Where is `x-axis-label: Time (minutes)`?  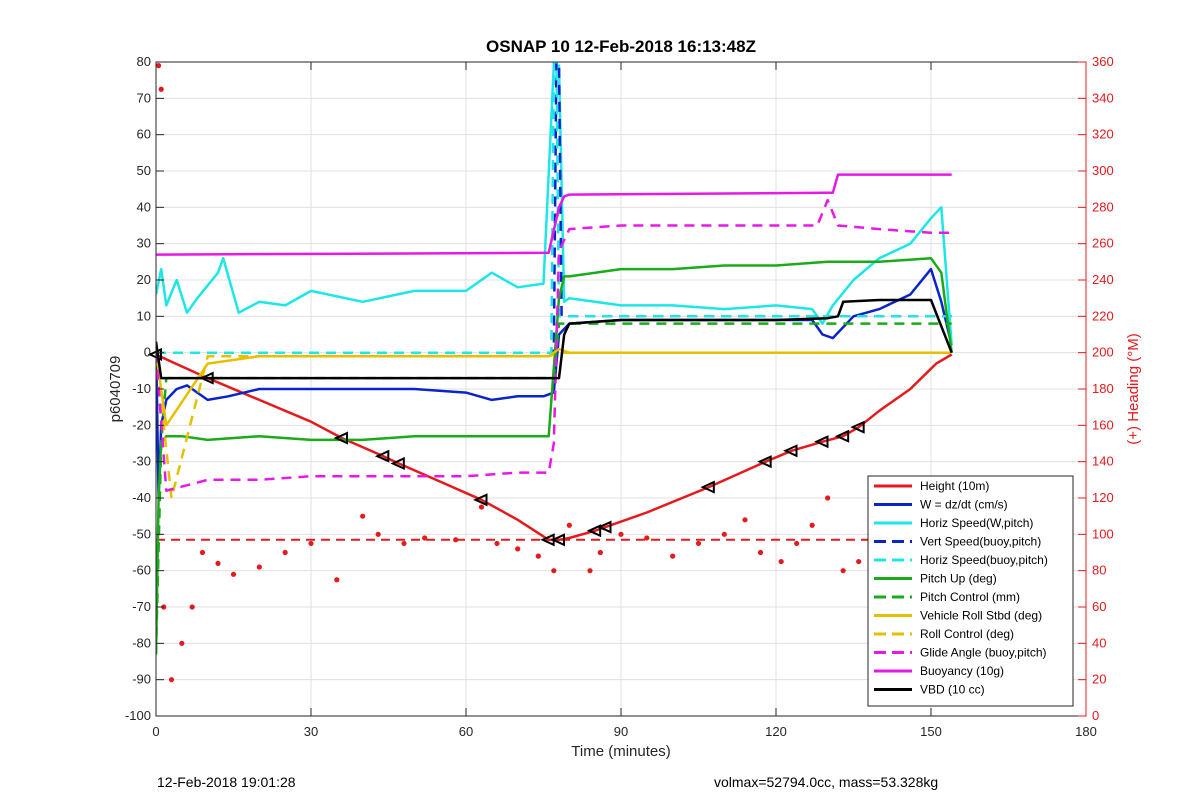 x-axis-label: Time (minutes) is located at coordinates (620, 751).